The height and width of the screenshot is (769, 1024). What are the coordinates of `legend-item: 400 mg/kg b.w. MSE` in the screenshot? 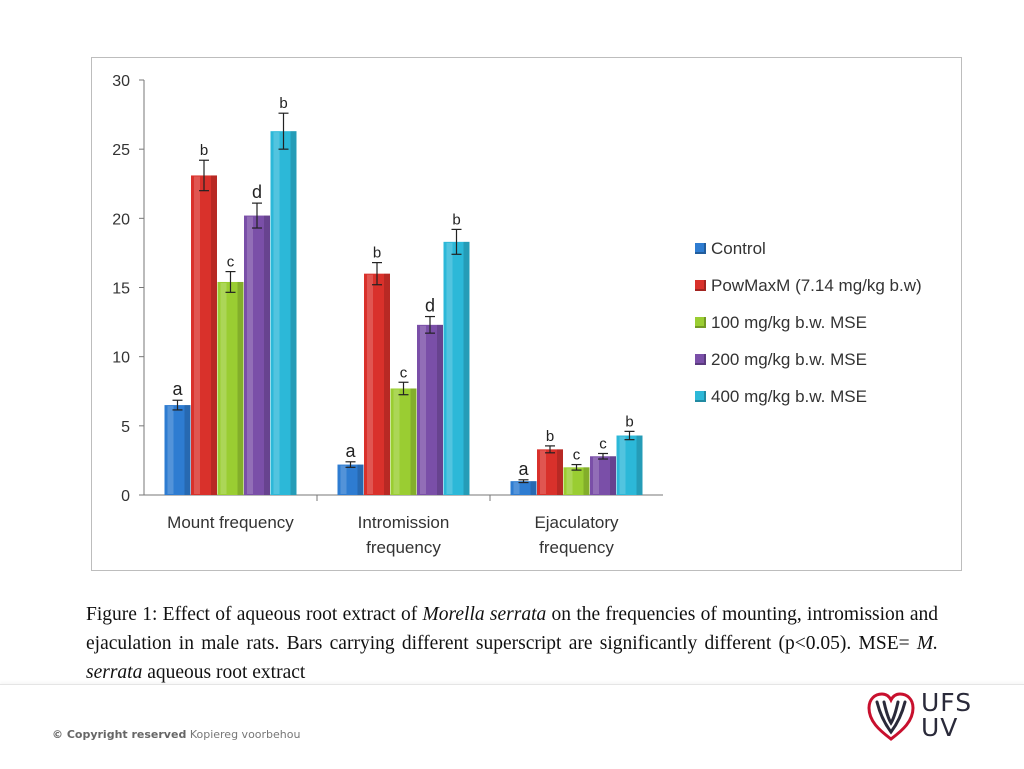 It's located at (808, 396).